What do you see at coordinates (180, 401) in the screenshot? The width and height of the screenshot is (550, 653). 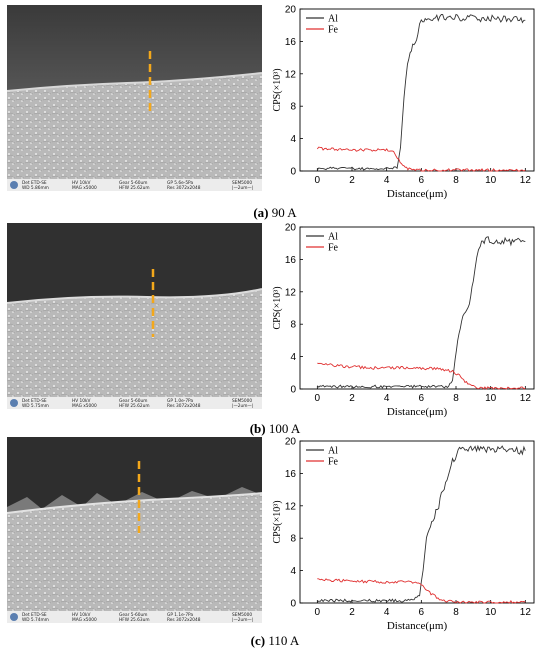 I see `svg-text: GP 1.0e-7Pa` at bounding box center [180, 401].